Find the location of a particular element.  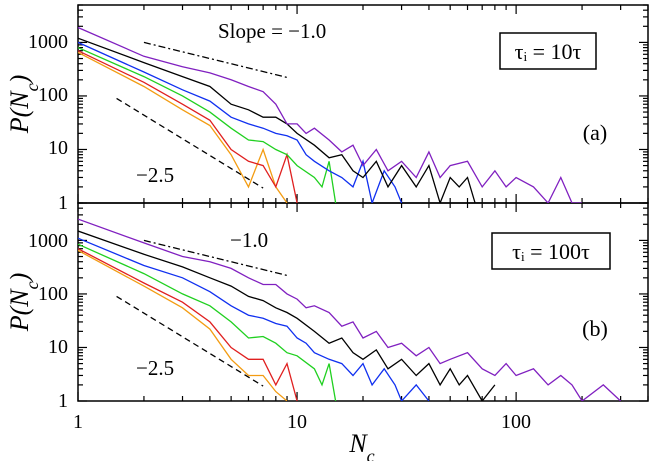

x-axis-title: Nc is located at coordinates (361, 445).